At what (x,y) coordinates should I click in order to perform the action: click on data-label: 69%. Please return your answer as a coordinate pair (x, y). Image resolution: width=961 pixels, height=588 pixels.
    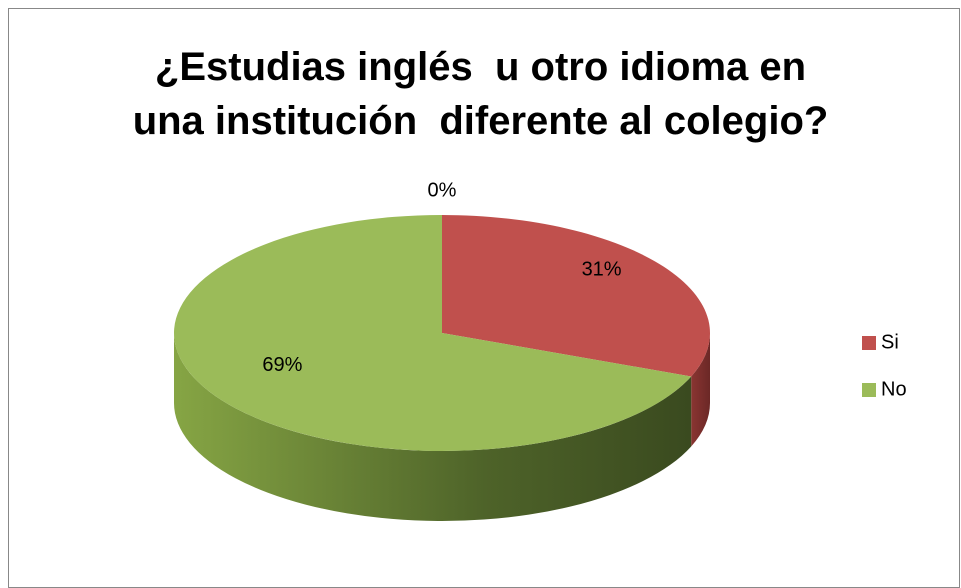
    Looking at the image, I should click on (282, 365).